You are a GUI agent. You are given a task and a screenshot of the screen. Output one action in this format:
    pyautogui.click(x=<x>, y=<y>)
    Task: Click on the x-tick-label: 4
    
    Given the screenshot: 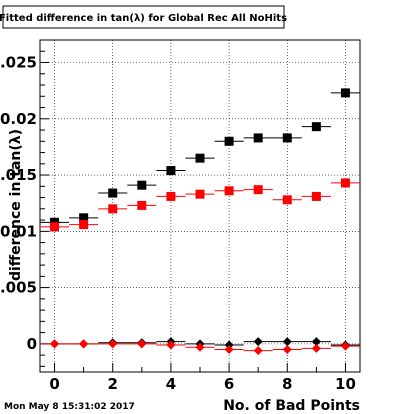 What is the action you would take?
    pyautogui.click(x=171, y=384)
    